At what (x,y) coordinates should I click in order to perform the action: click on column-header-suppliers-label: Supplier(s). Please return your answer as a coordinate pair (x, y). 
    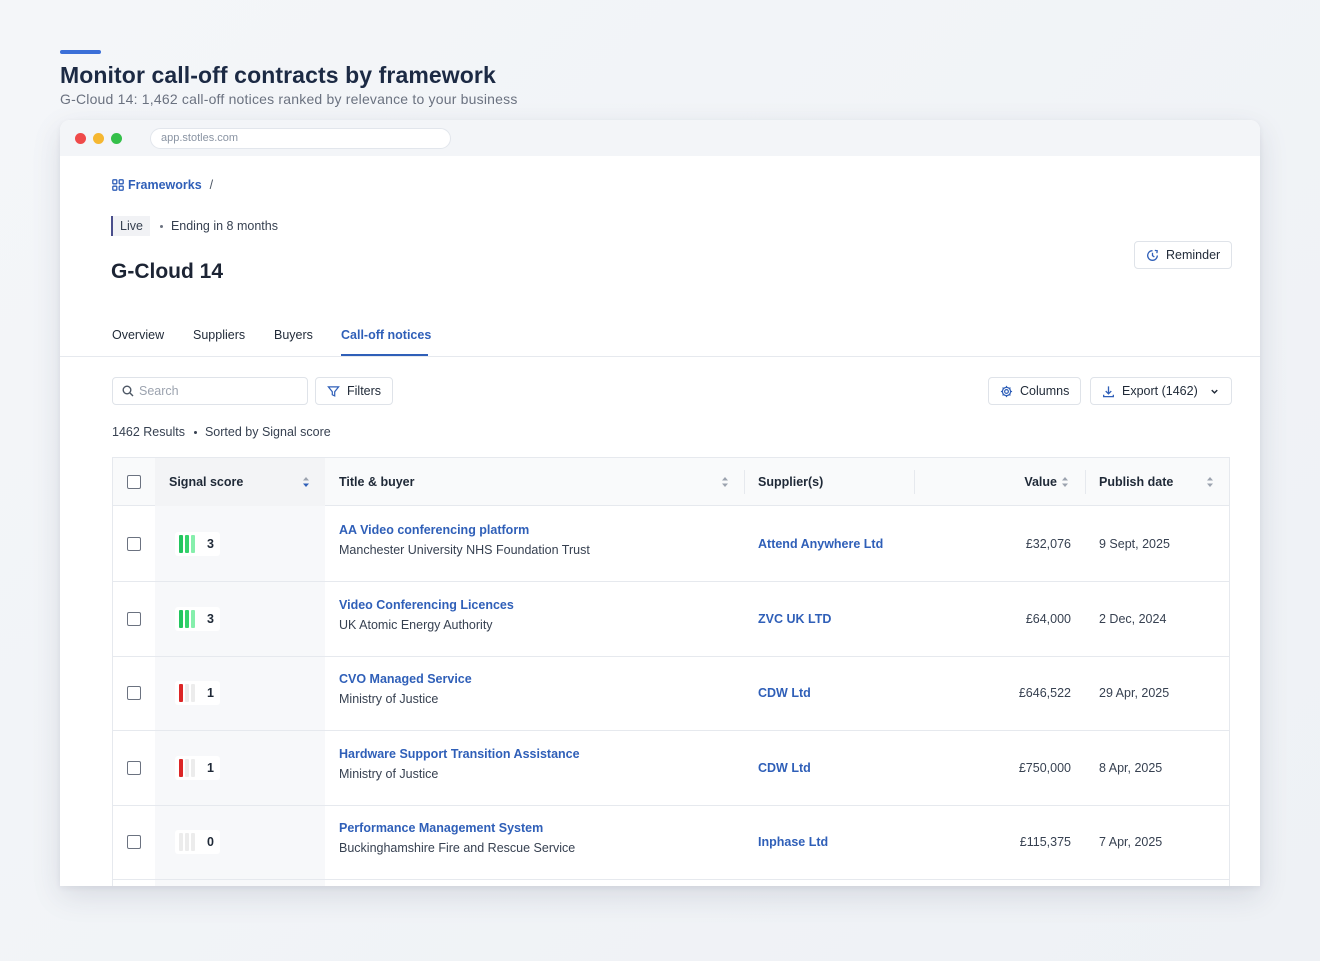
    Looking at the image, I should click on (791, 482).